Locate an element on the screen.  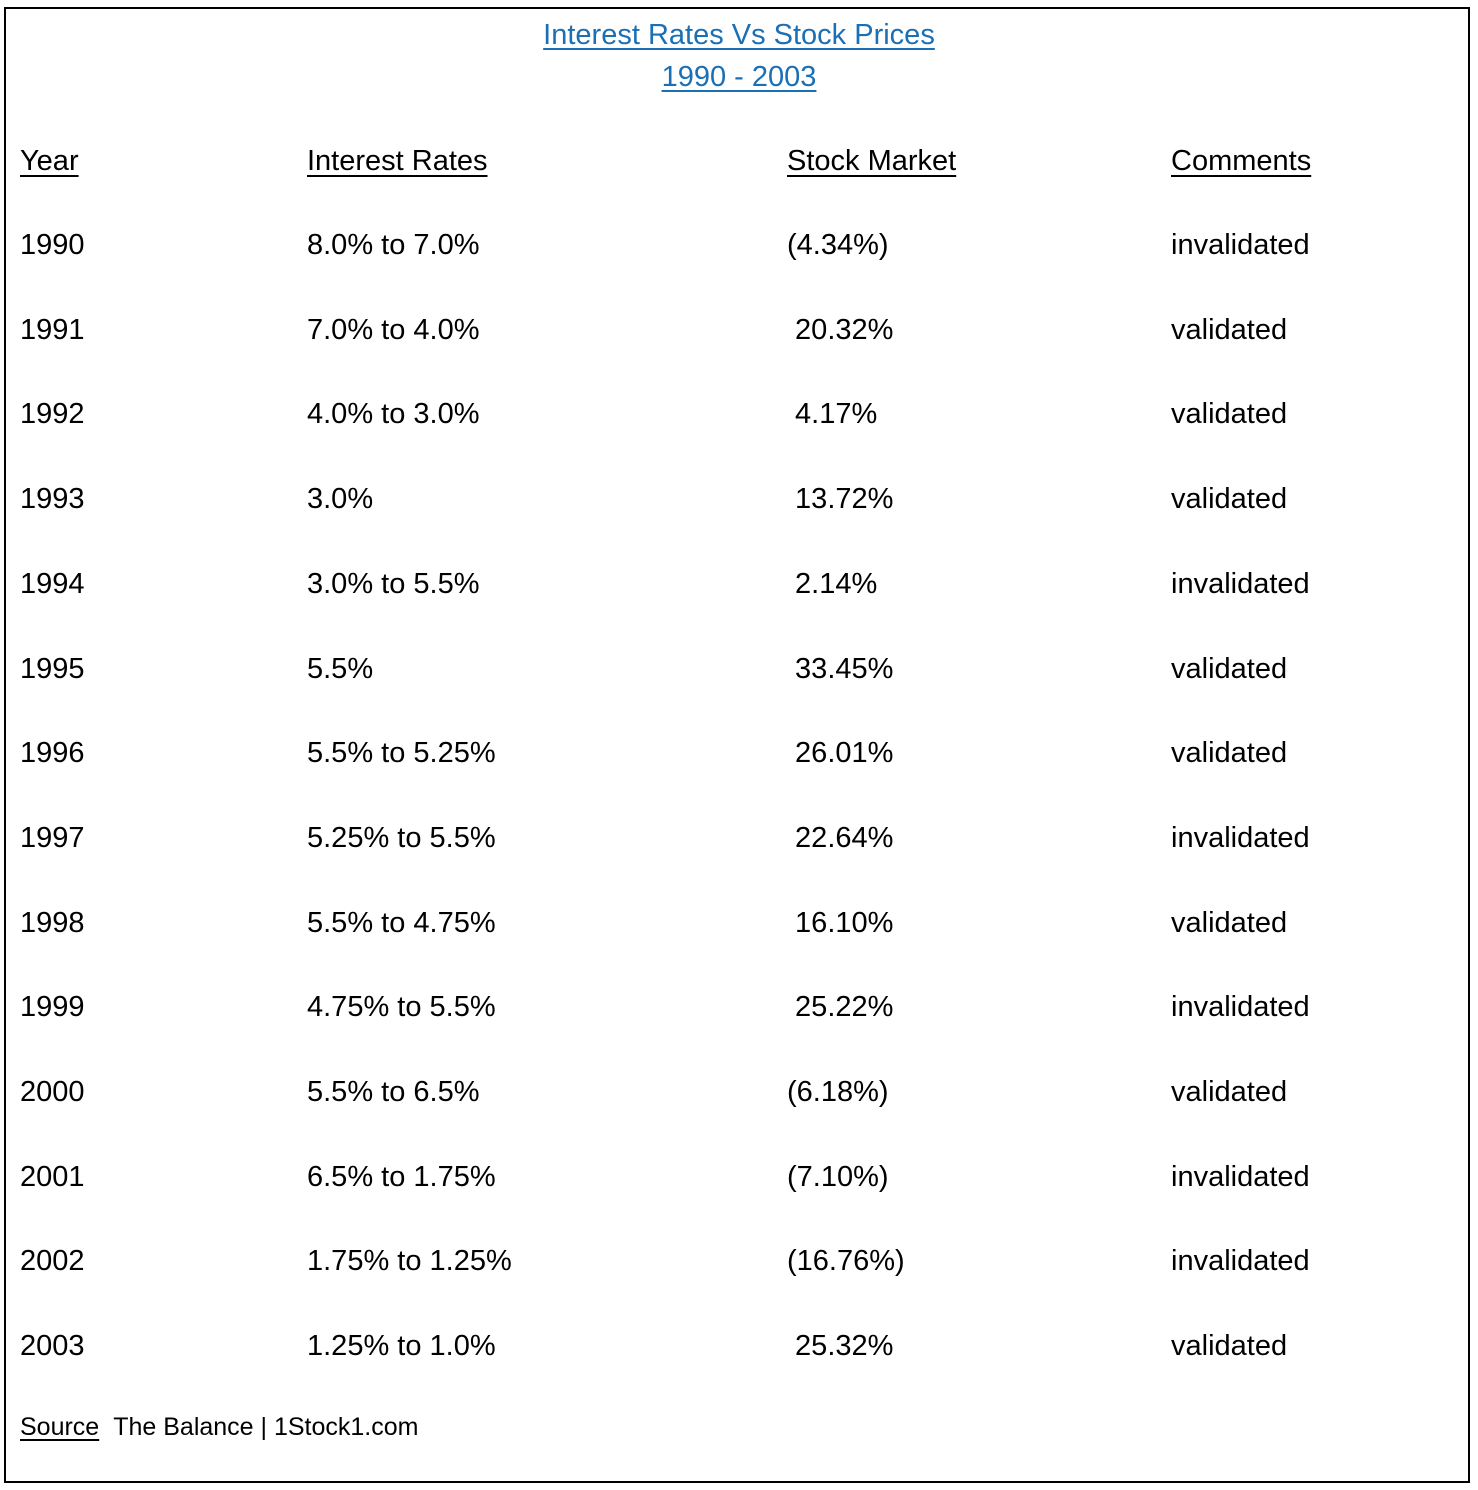
cell-interest-rate: 3.0% to 5.5% is located at coordinates (393, 584).